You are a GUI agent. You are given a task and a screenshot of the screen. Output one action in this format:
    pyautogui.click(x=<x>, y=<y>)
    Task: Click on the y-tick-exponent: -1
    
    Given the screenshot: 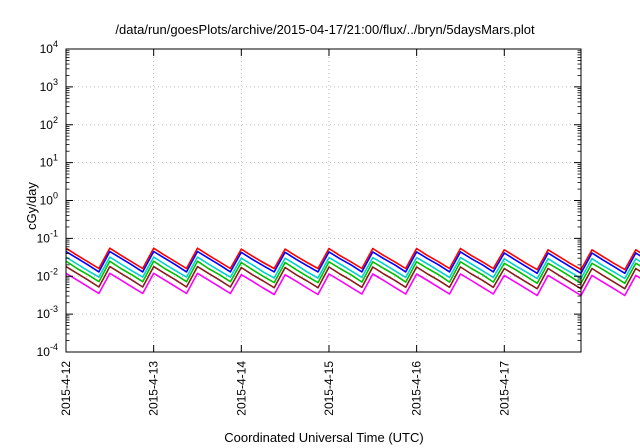 What is the action you would take?
    pyautogui.click(x=54, y=233)
    